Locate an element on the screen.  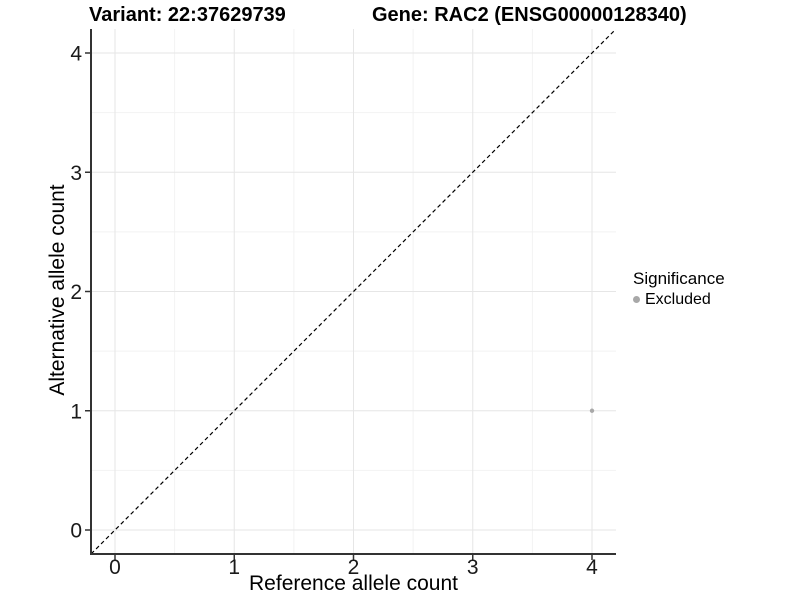
y-tick-label: 4 is located at coordinates (76, 54).